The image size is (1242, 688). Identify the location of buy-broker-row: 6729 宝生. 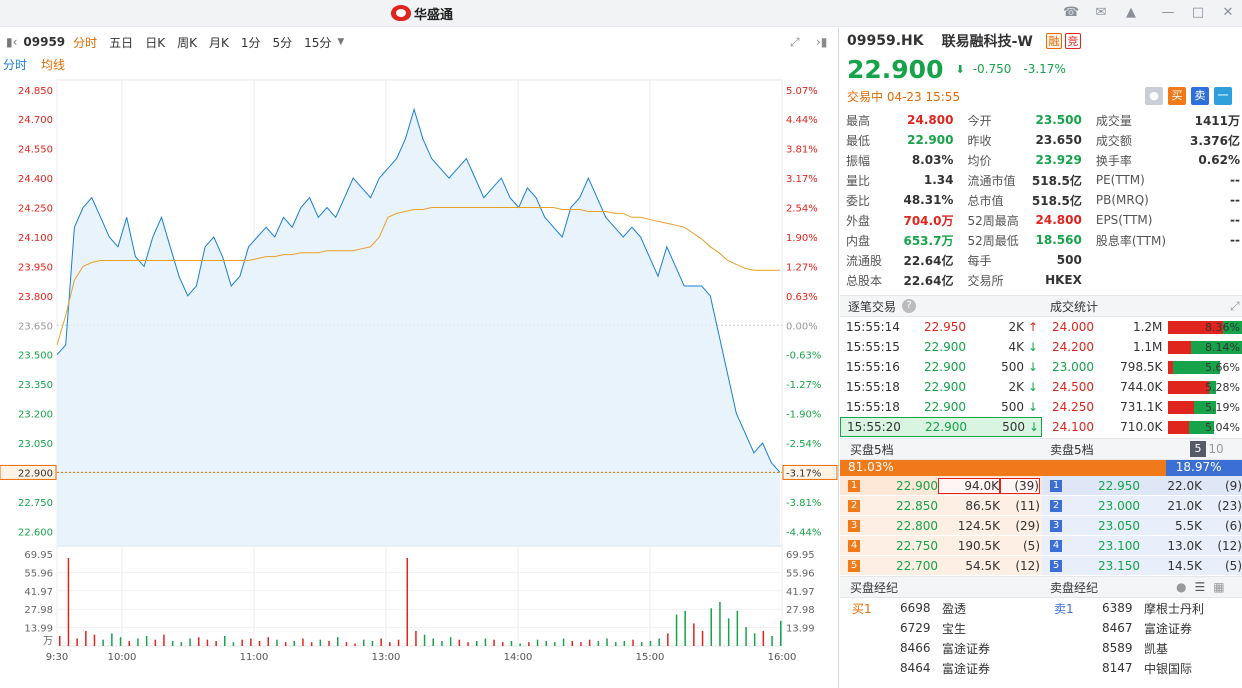
(941, 628).